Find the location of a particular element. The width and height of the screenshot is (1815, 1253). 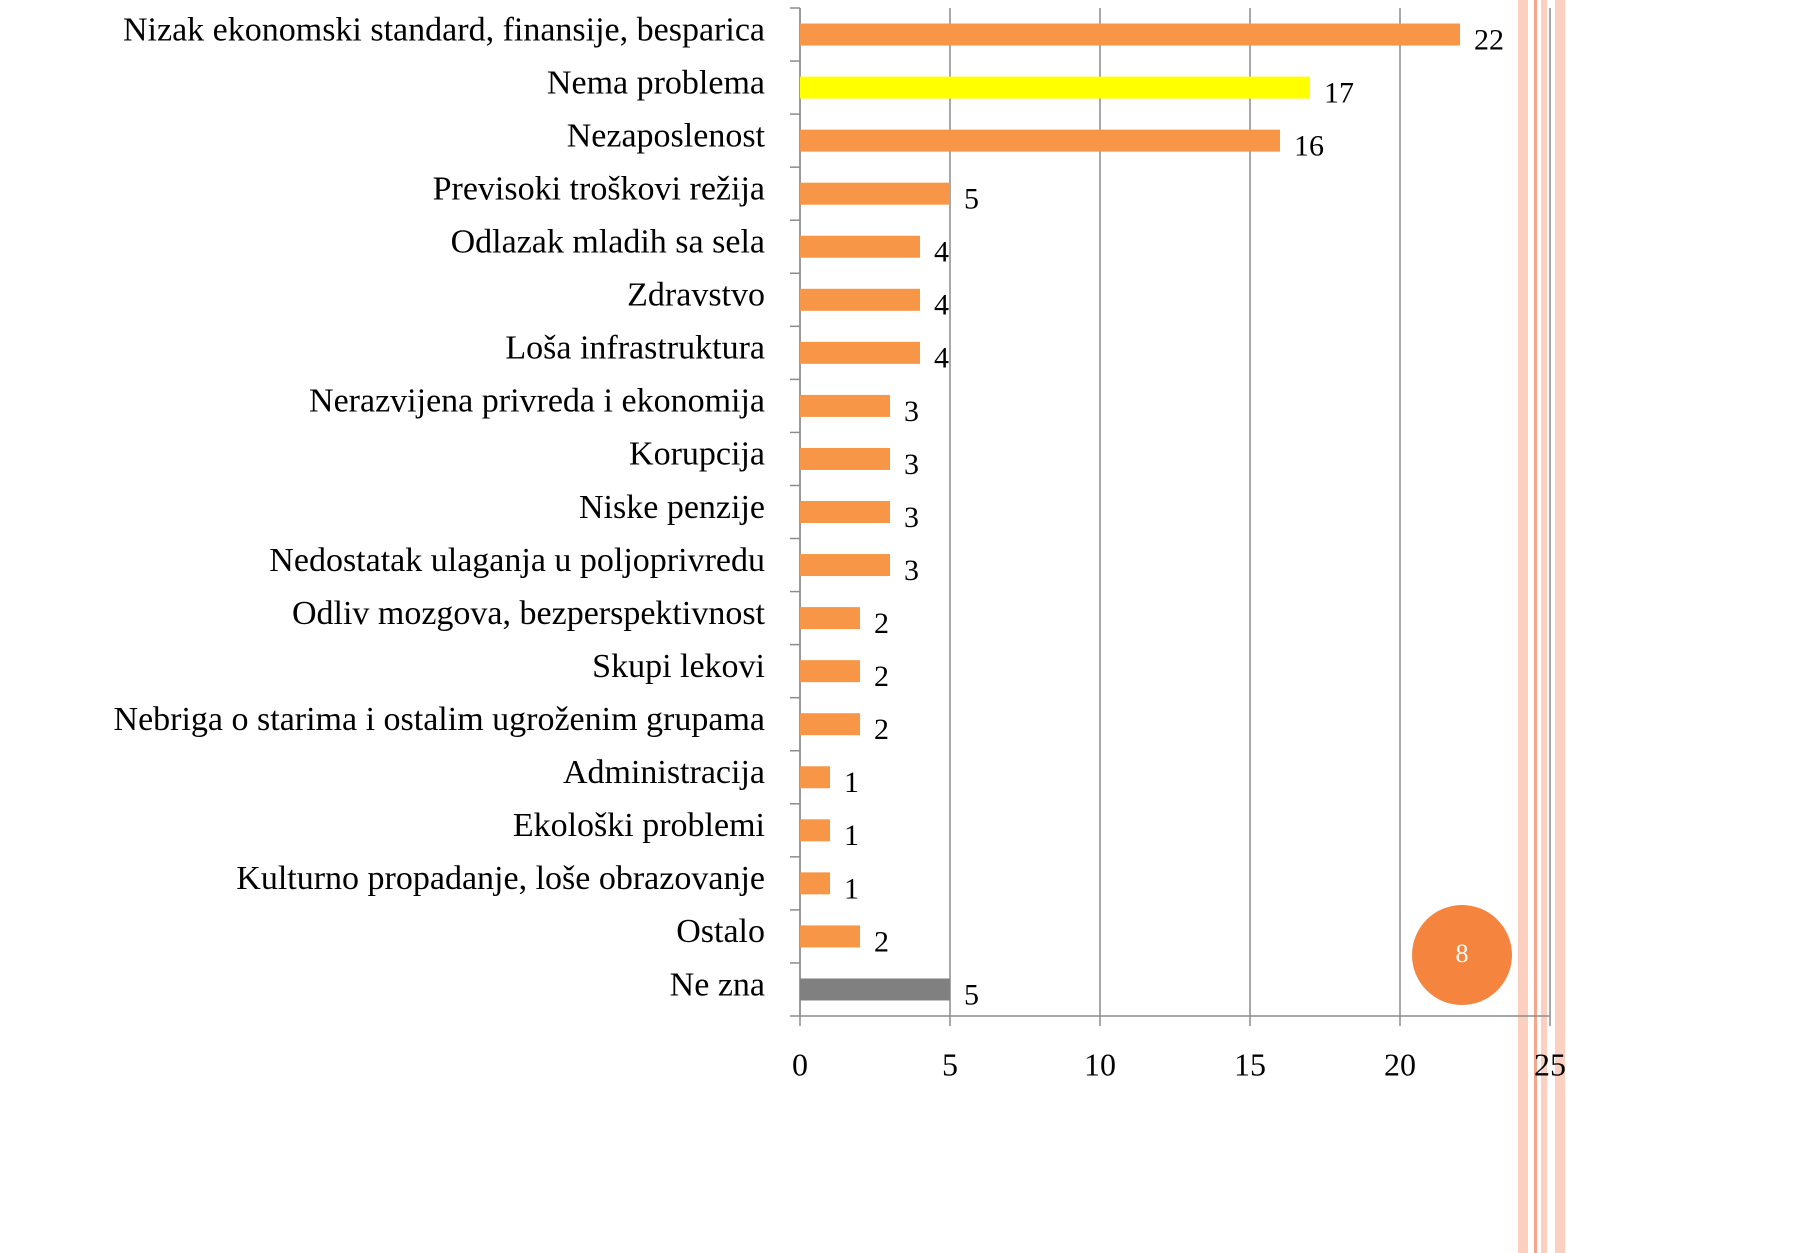

page-number: 8 is located at coordinates (1462, 953).